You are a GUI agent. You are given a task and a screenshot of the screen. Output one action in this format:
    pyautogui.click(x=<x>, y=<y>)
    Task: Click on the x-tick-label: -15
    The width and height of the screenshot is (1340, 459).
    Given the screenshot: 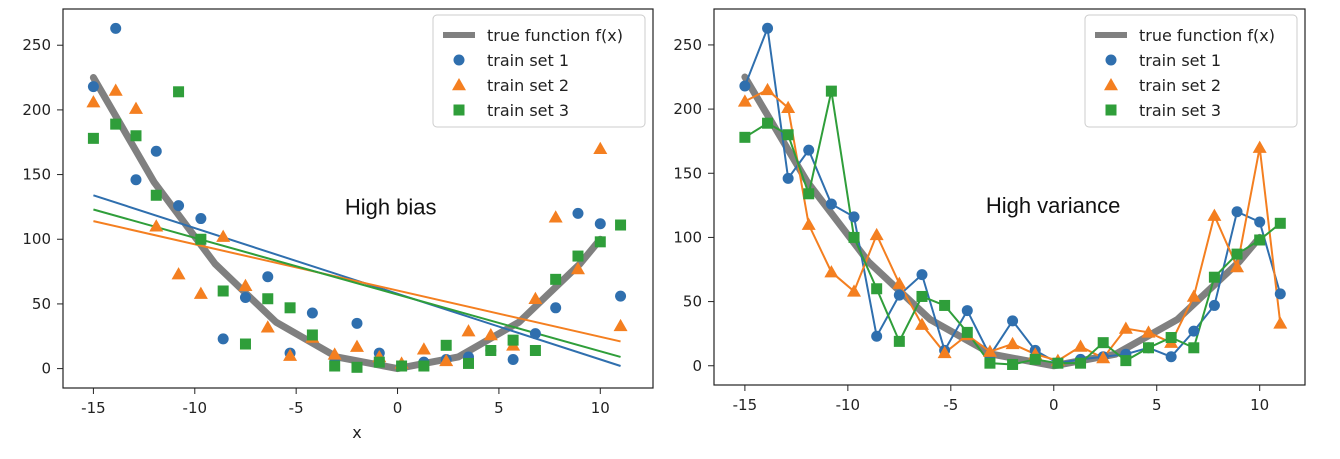 What is the action you would take?
    pyautogui.click(x=93, y=408)
    